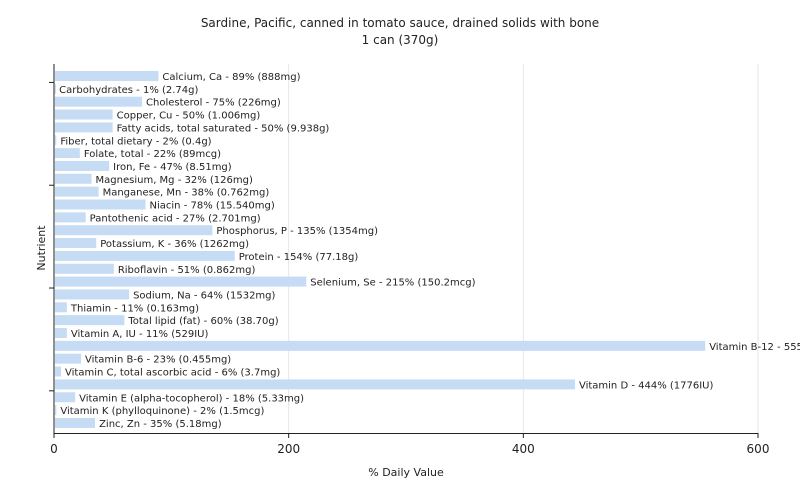 Image resolution: width=800 pixels, height=500 pixels. What do you see at coordinates (212, 206) in the screenshot?
I see `bar-label: Niacin - 78% (15.540mg)` at bounding box center [212, 206].